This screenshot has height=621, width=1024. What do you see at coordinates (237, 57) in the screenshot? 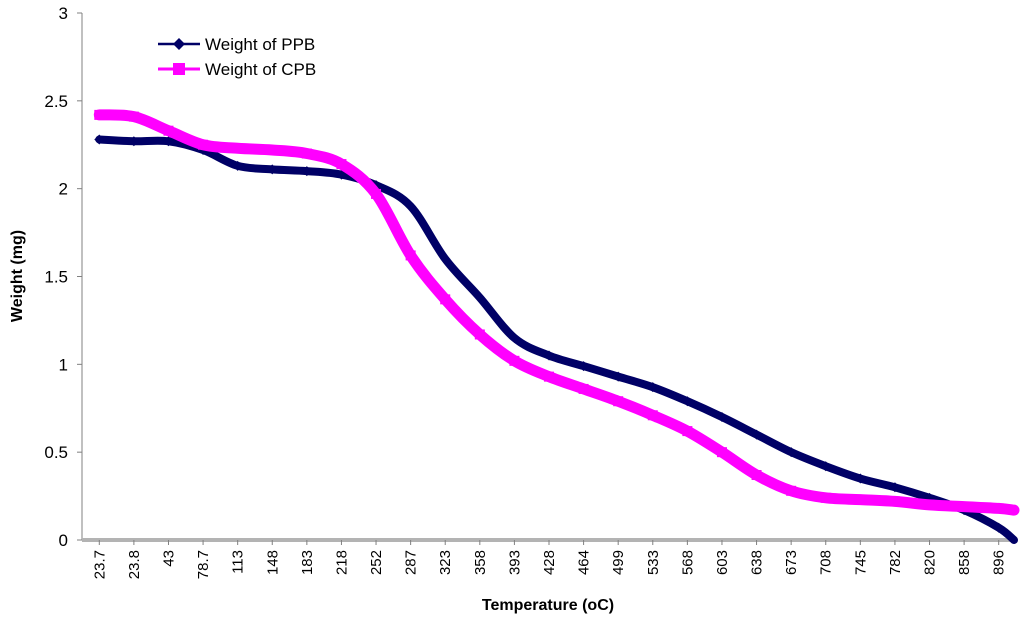
I see `legend: Weight of PPB Weight of CPB` at bounding box center [237, 57].